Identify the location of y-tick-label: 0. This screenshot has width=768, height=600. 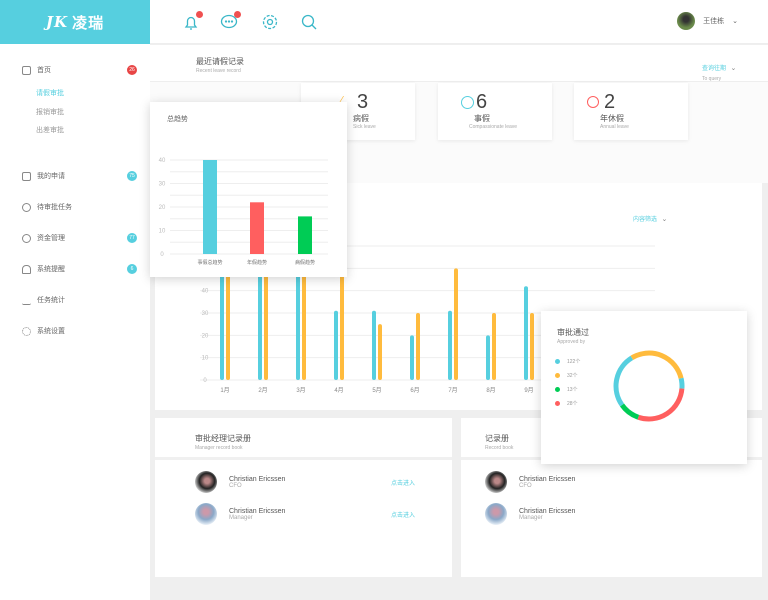
(205, 381).